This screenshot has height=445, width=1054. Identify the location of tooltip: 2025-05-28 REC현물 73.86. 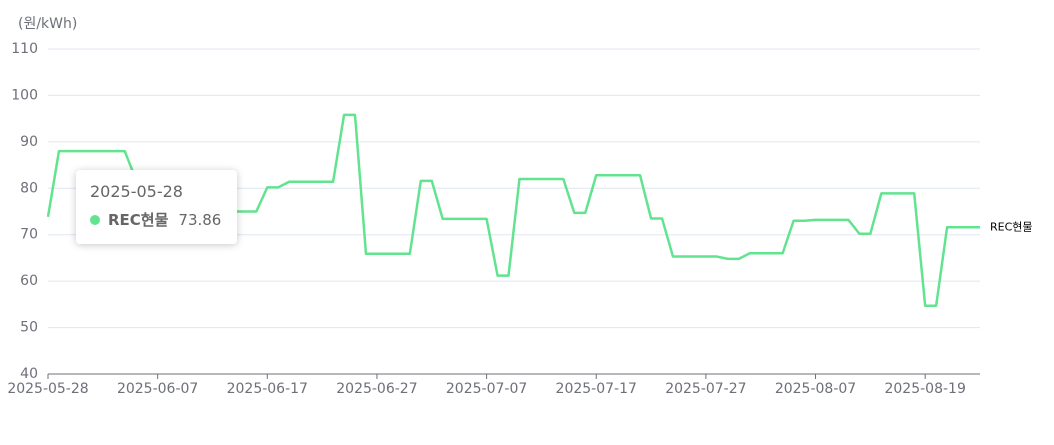
(156, 207).